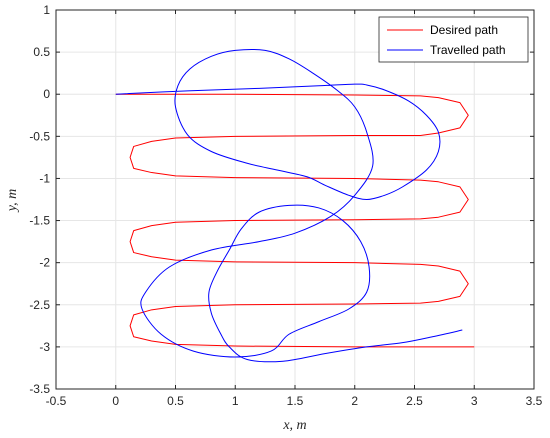 Image resolution: width=550 pixels, height=438 pixels. Describe the element at coordinates (414, 401) in the screenshot. I see `x-tick-label: 2.5` at that location.